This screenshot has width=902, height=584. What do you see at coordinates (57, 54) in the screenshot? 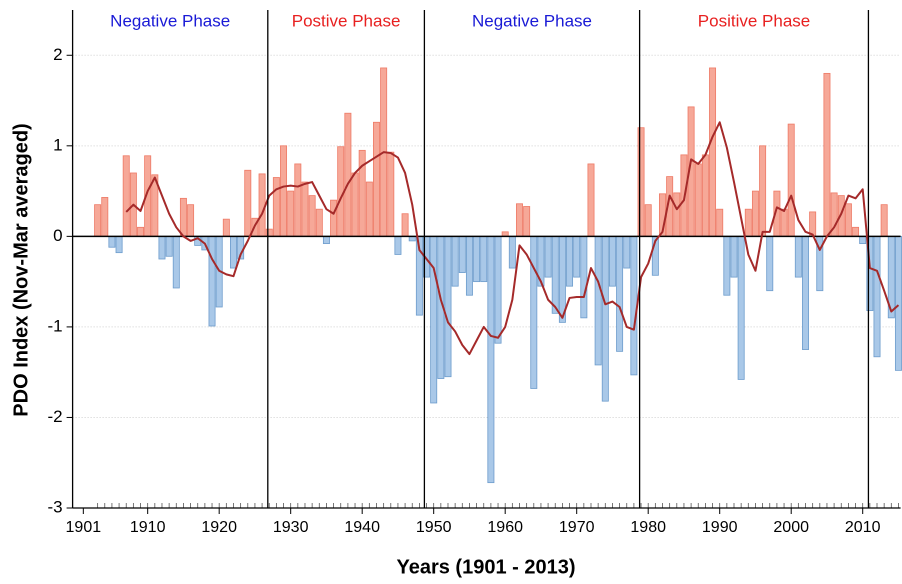
I see `y-tick-label: 2` at bounding box center [57, 54].